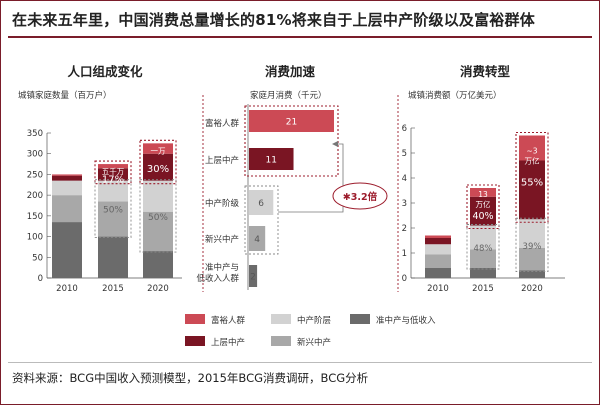 The height and width of the screenshot is (405, 600). I want to click on legend-swatch-emerging_middle, so click(281, 341).